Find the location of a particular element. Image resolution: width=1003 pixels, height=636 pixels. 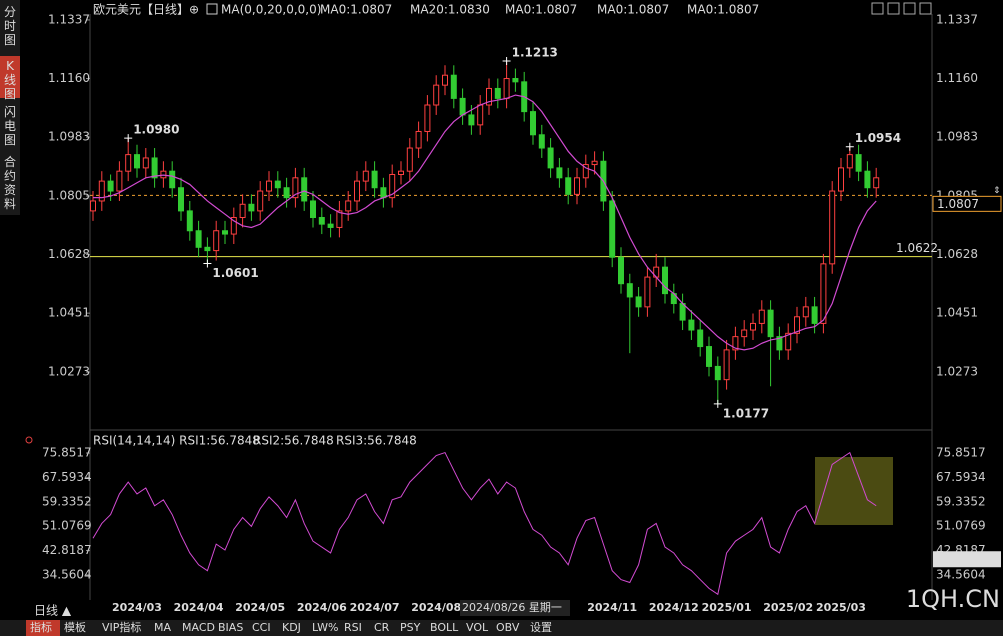

period-toggle: 日线 ▲ is located at coordinates (53, 611).